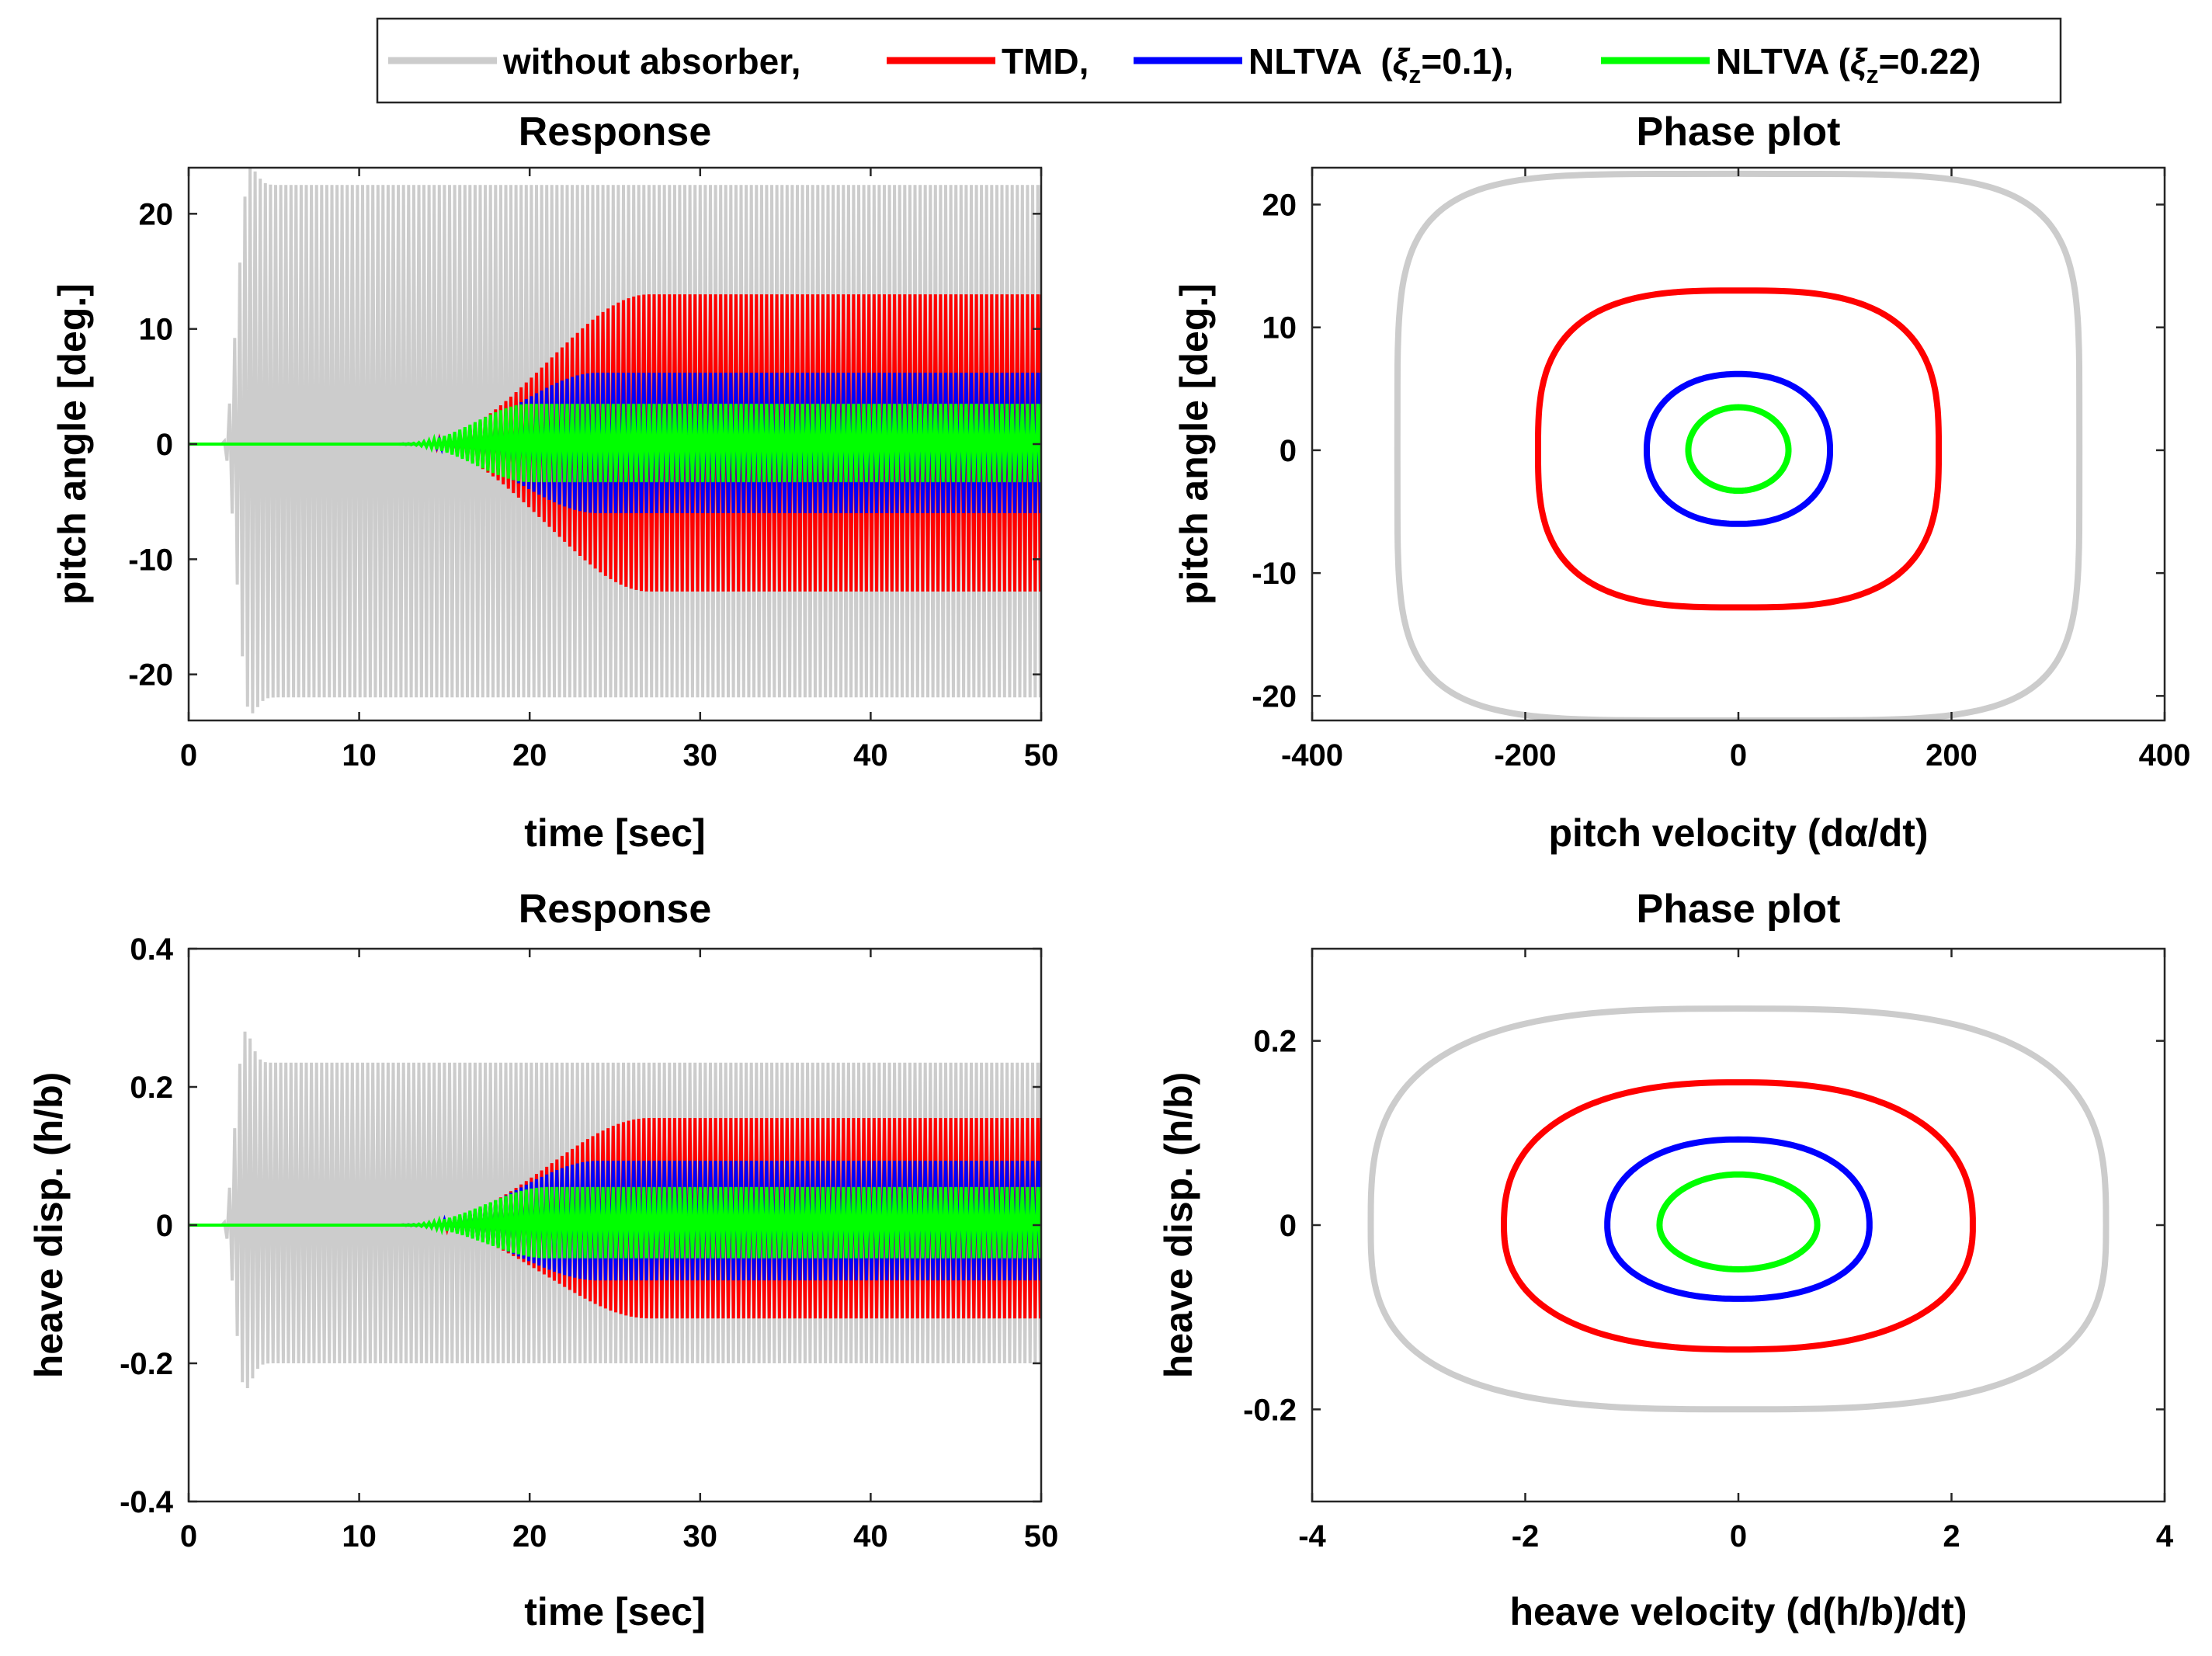  I want to click on legend-label-nltva-022: NLTVA (ξz=0.22), so click(1848, 65).